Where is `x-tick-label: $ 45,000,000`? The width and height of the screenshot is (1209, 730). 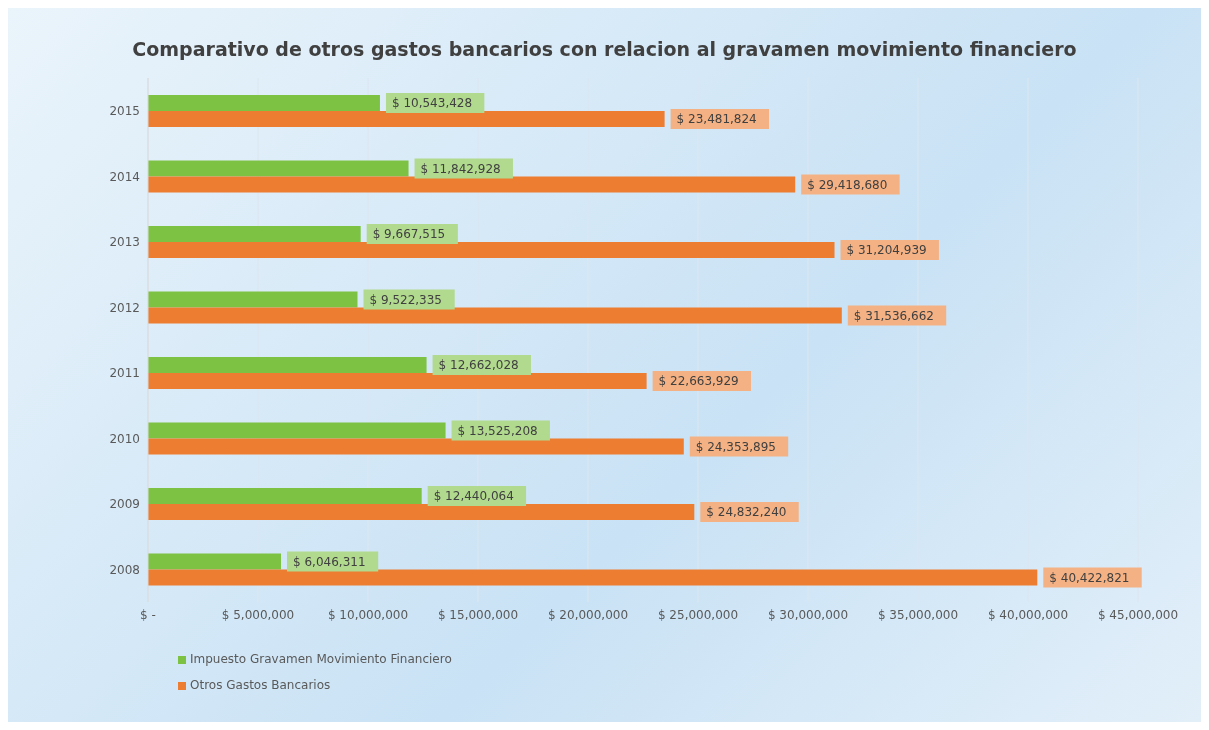 x-tick-label: $ 45,000,000 is located at coordinates (1138, 614).